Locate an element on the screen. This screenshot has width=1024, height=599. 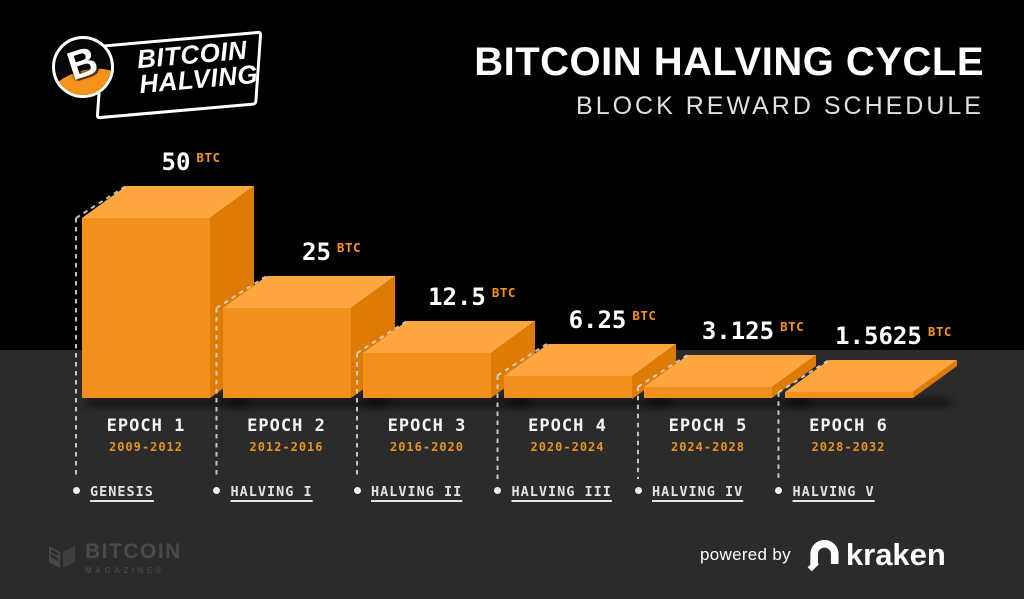
milestone-label: HALVING V is located at coordinates (833, 492).